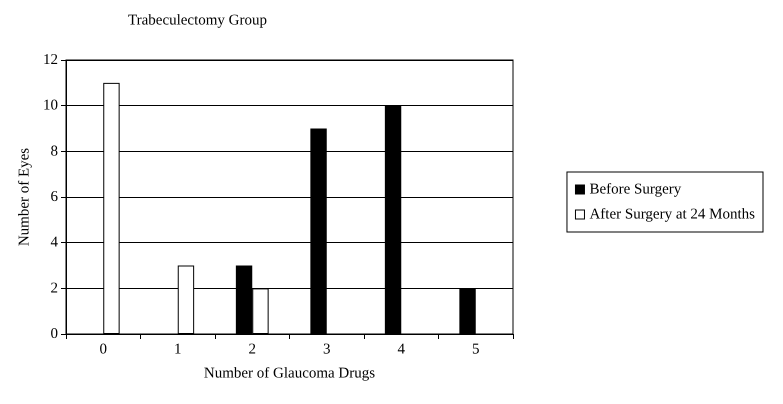 The width and height of the screenshot is (783, 404). What do you see at coordinates (54, 197) in the screenshot?
I see `y-tick-label: 6` at bounding box center [54, 197].